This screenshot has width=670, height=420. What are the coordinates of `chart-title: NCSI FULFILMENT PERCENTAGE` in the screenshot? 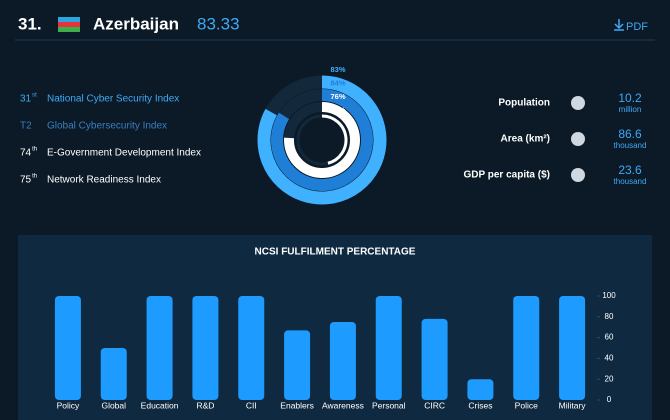 It's located at (335, 252).